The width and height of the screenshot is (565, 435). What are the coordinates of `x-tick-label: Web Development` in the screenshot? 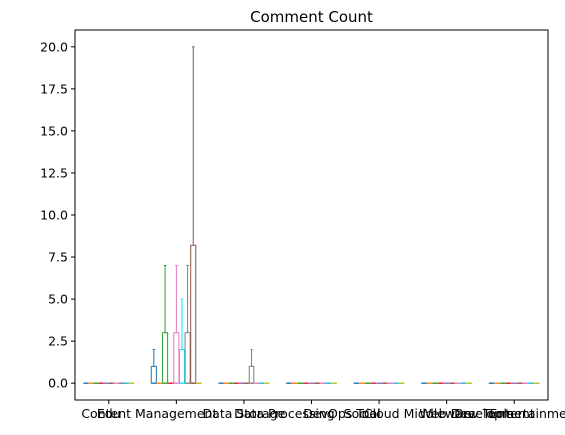 It's located at (476, 413).